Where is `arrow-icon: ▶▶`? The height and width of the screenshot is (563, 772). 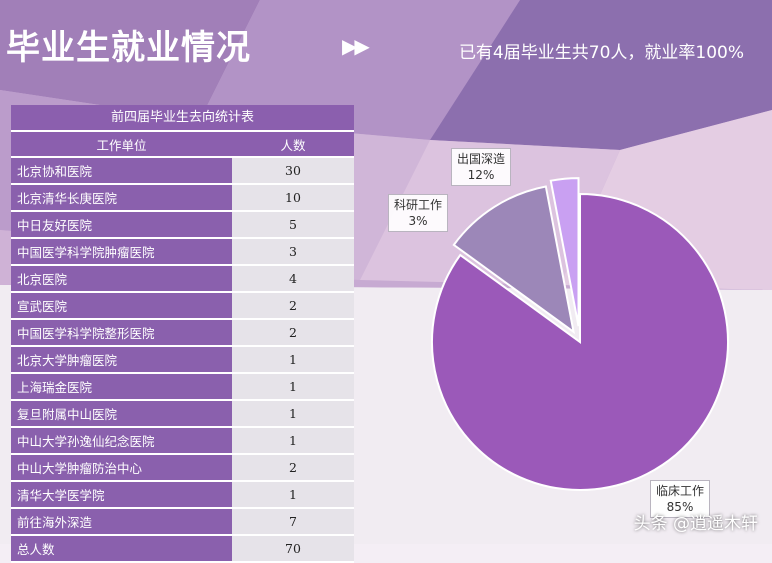 arrow-icon: ▶▶ is located at coordinates (356, 46).